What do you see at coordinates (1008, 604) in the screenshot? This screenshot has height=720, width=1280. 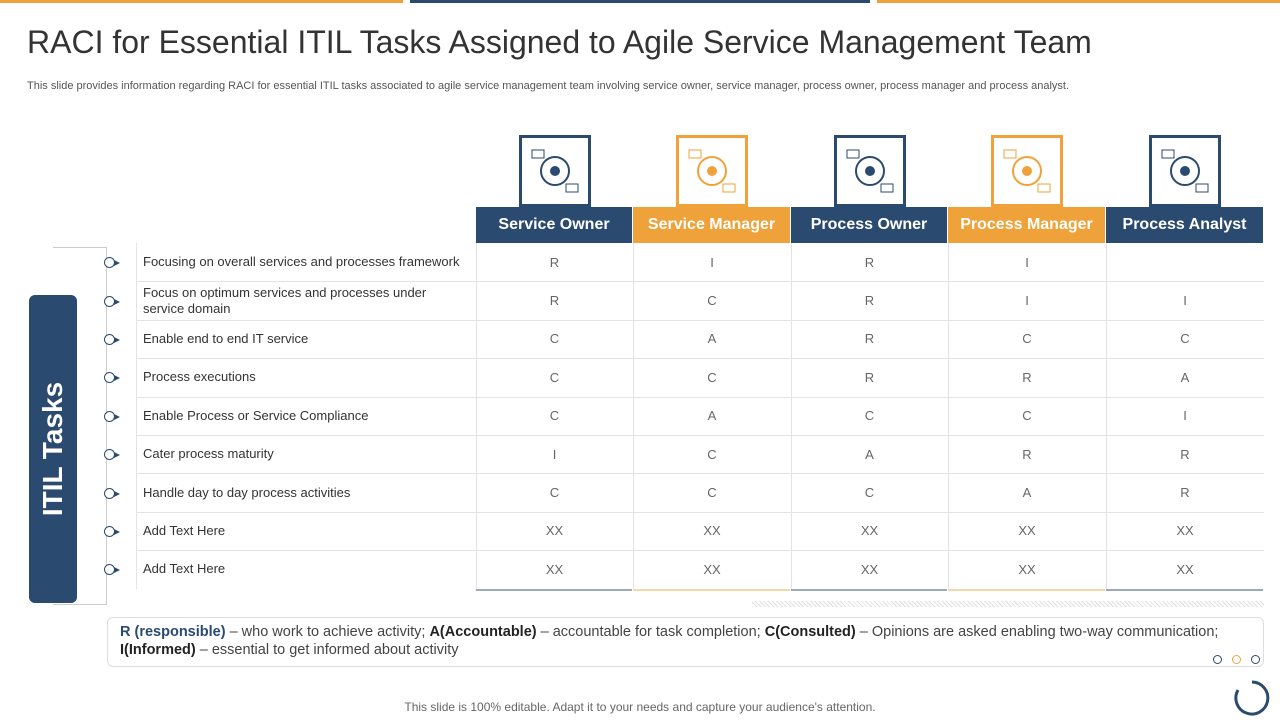 I see `hatch` at bounding box center [1008, 604].